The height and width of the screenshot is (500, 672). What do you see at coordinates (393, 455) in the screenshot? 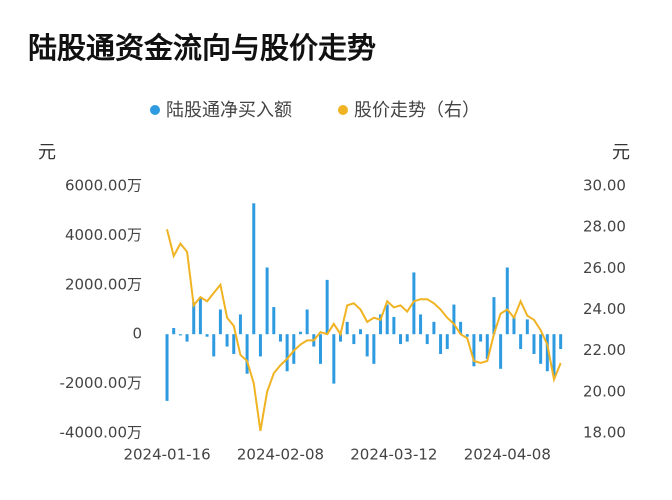
I see `x-tick-label: 2024-03-12` at bounding box center [393, 455].